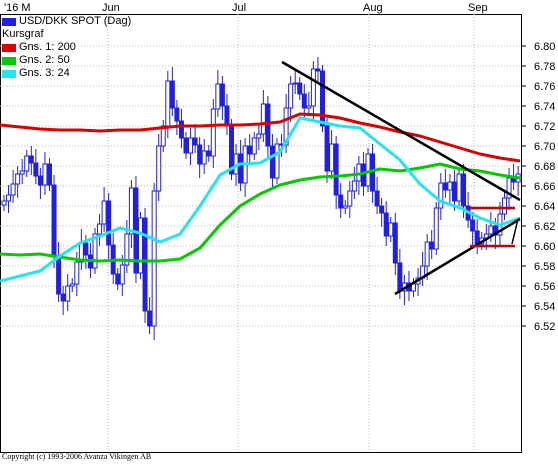 This screenshot has width=558, height=465. What do you see at coordinates (544, 87) in the screenshot?
I see `y-tick-label: 6.76` at bounding box center [544, 87].